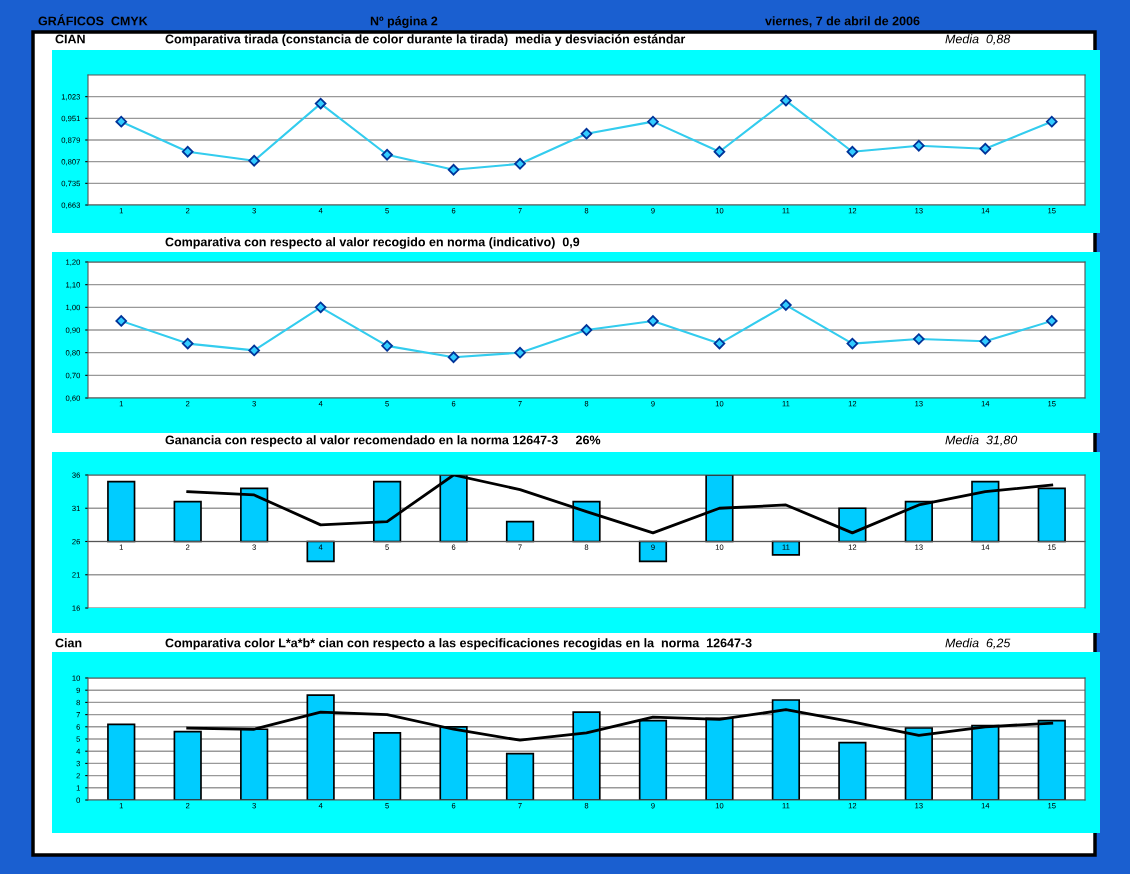 This screenshot has width=1130, height=874. Describe the element at coordinates (93, 20) in the screenshot. I see `text: GRÁFICOS CMYK` at that location.